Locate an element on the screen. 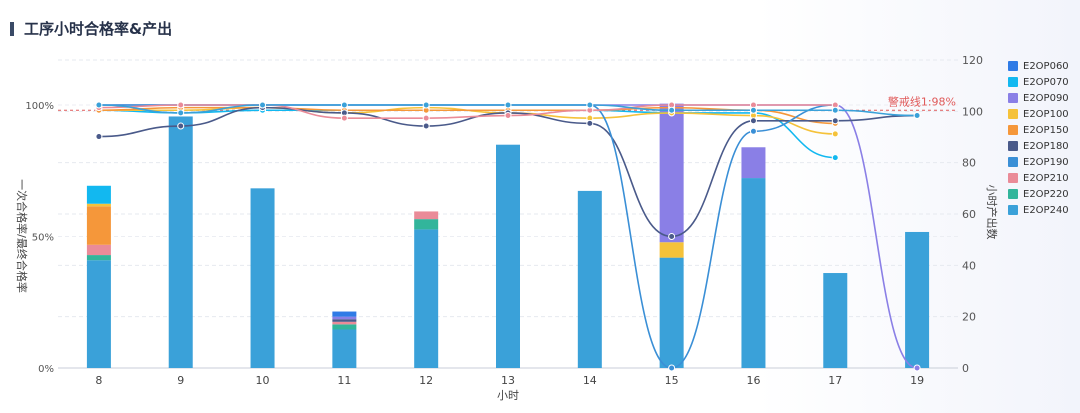 This screenshot has width=1080, height=413. x-tick-label: 17 is located at coordinates (835, 380).